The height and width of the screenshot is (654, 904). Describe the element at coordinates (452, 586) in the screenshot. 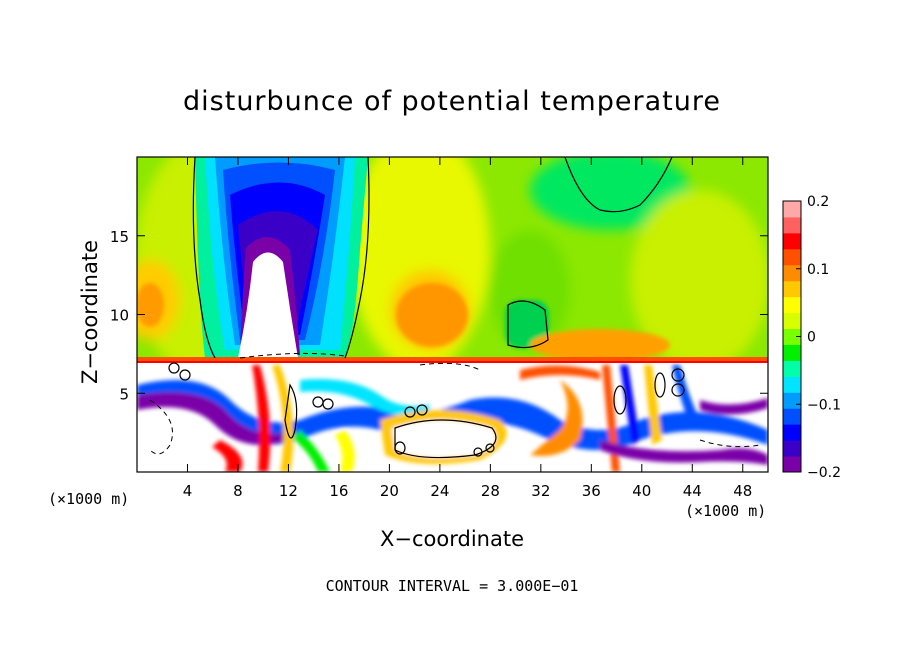

I see `contour-interval-note: CONTOUR INTERVAL = 3.000E−01` at that location.